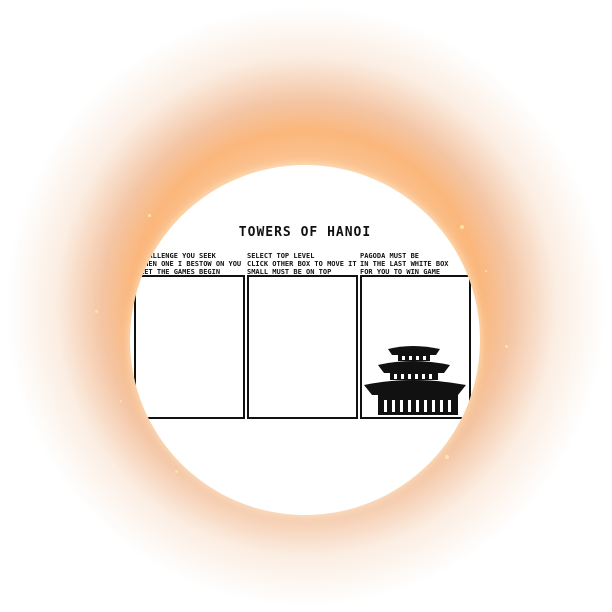  Describe the element at coordinates (390, 256) in the screenshot. I see `instruction-line: PAGODA MUST BE` at that location.